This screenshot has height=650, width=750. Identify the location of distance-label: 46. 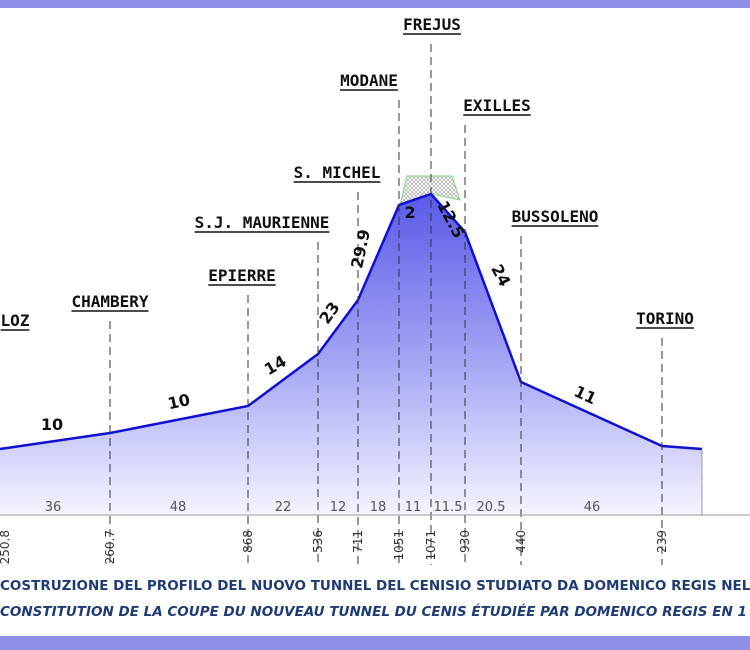
(592, 507).